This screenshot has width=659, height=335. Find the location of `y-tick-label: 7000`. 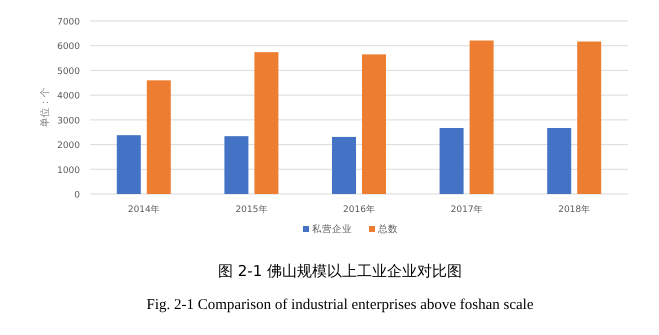

y-tick-label: 7000 is located at coordinates (68, 23).